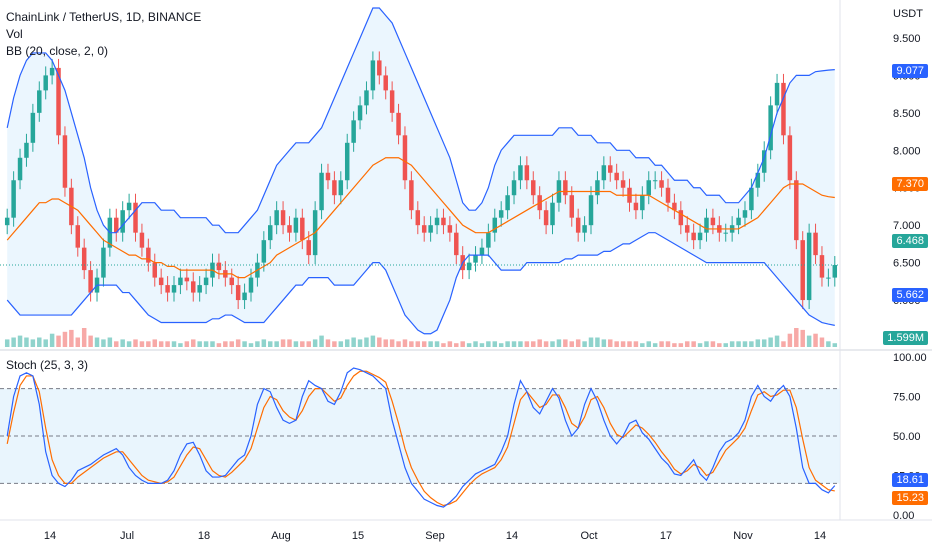 This screenshot has width=932, height=550. Describe the element at coordinates (910, 184) in the screenshot. I see `basis-price-label: 7.370` at that location.